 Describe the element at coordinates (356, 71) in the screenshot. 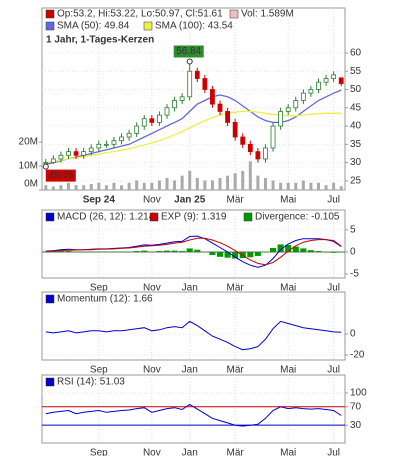

I see `y-tick-label: 55` at that location.